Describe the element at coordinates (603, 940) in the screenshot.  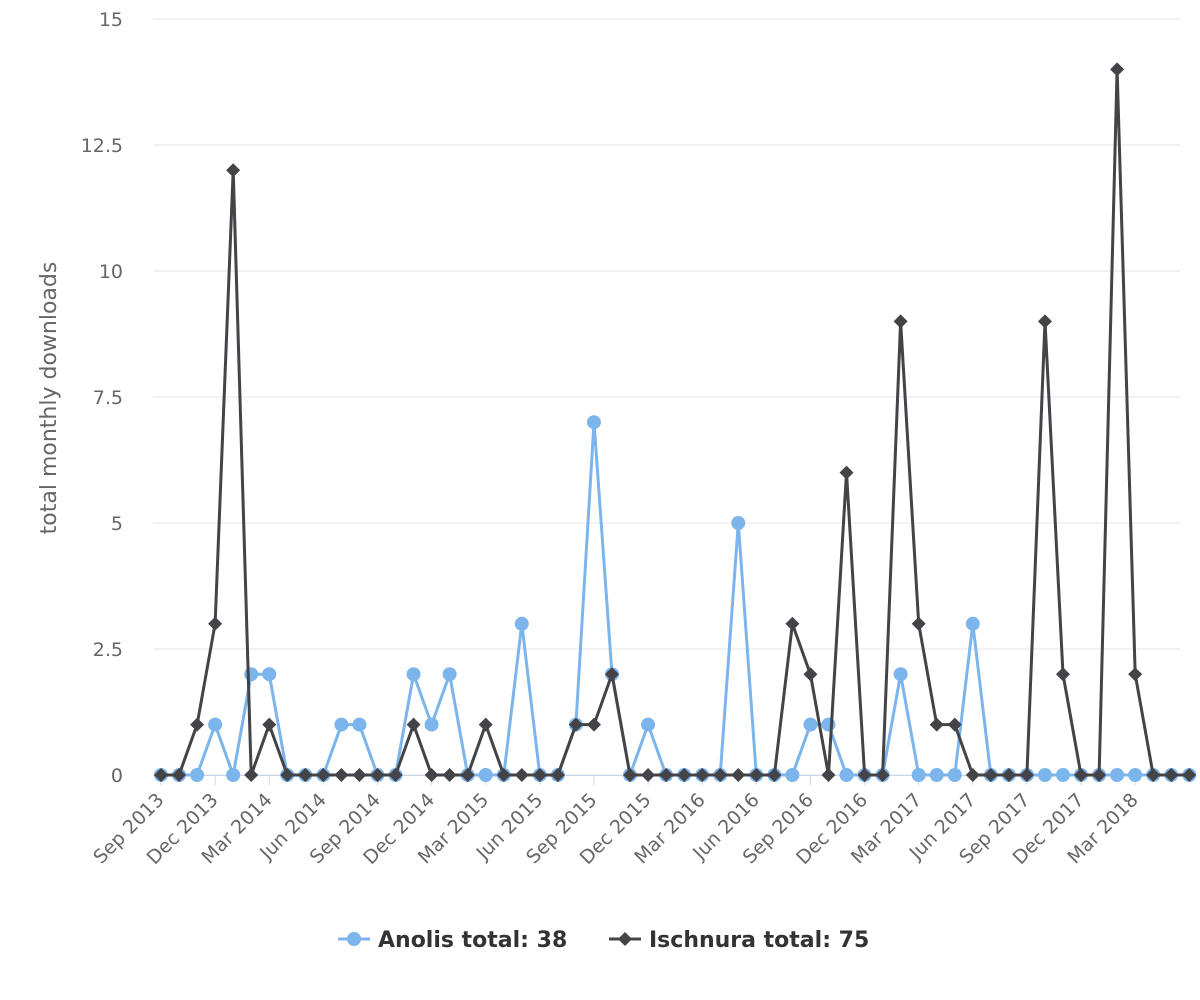
I see `legend: Anolis total: 38 Ischnura total: 75` at that location.